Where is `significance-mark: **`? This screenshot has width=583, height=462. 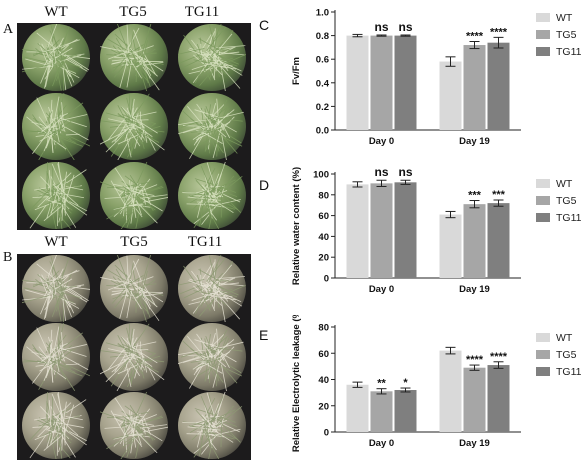 significance-mark: ** is located at coordinates (381, 384).